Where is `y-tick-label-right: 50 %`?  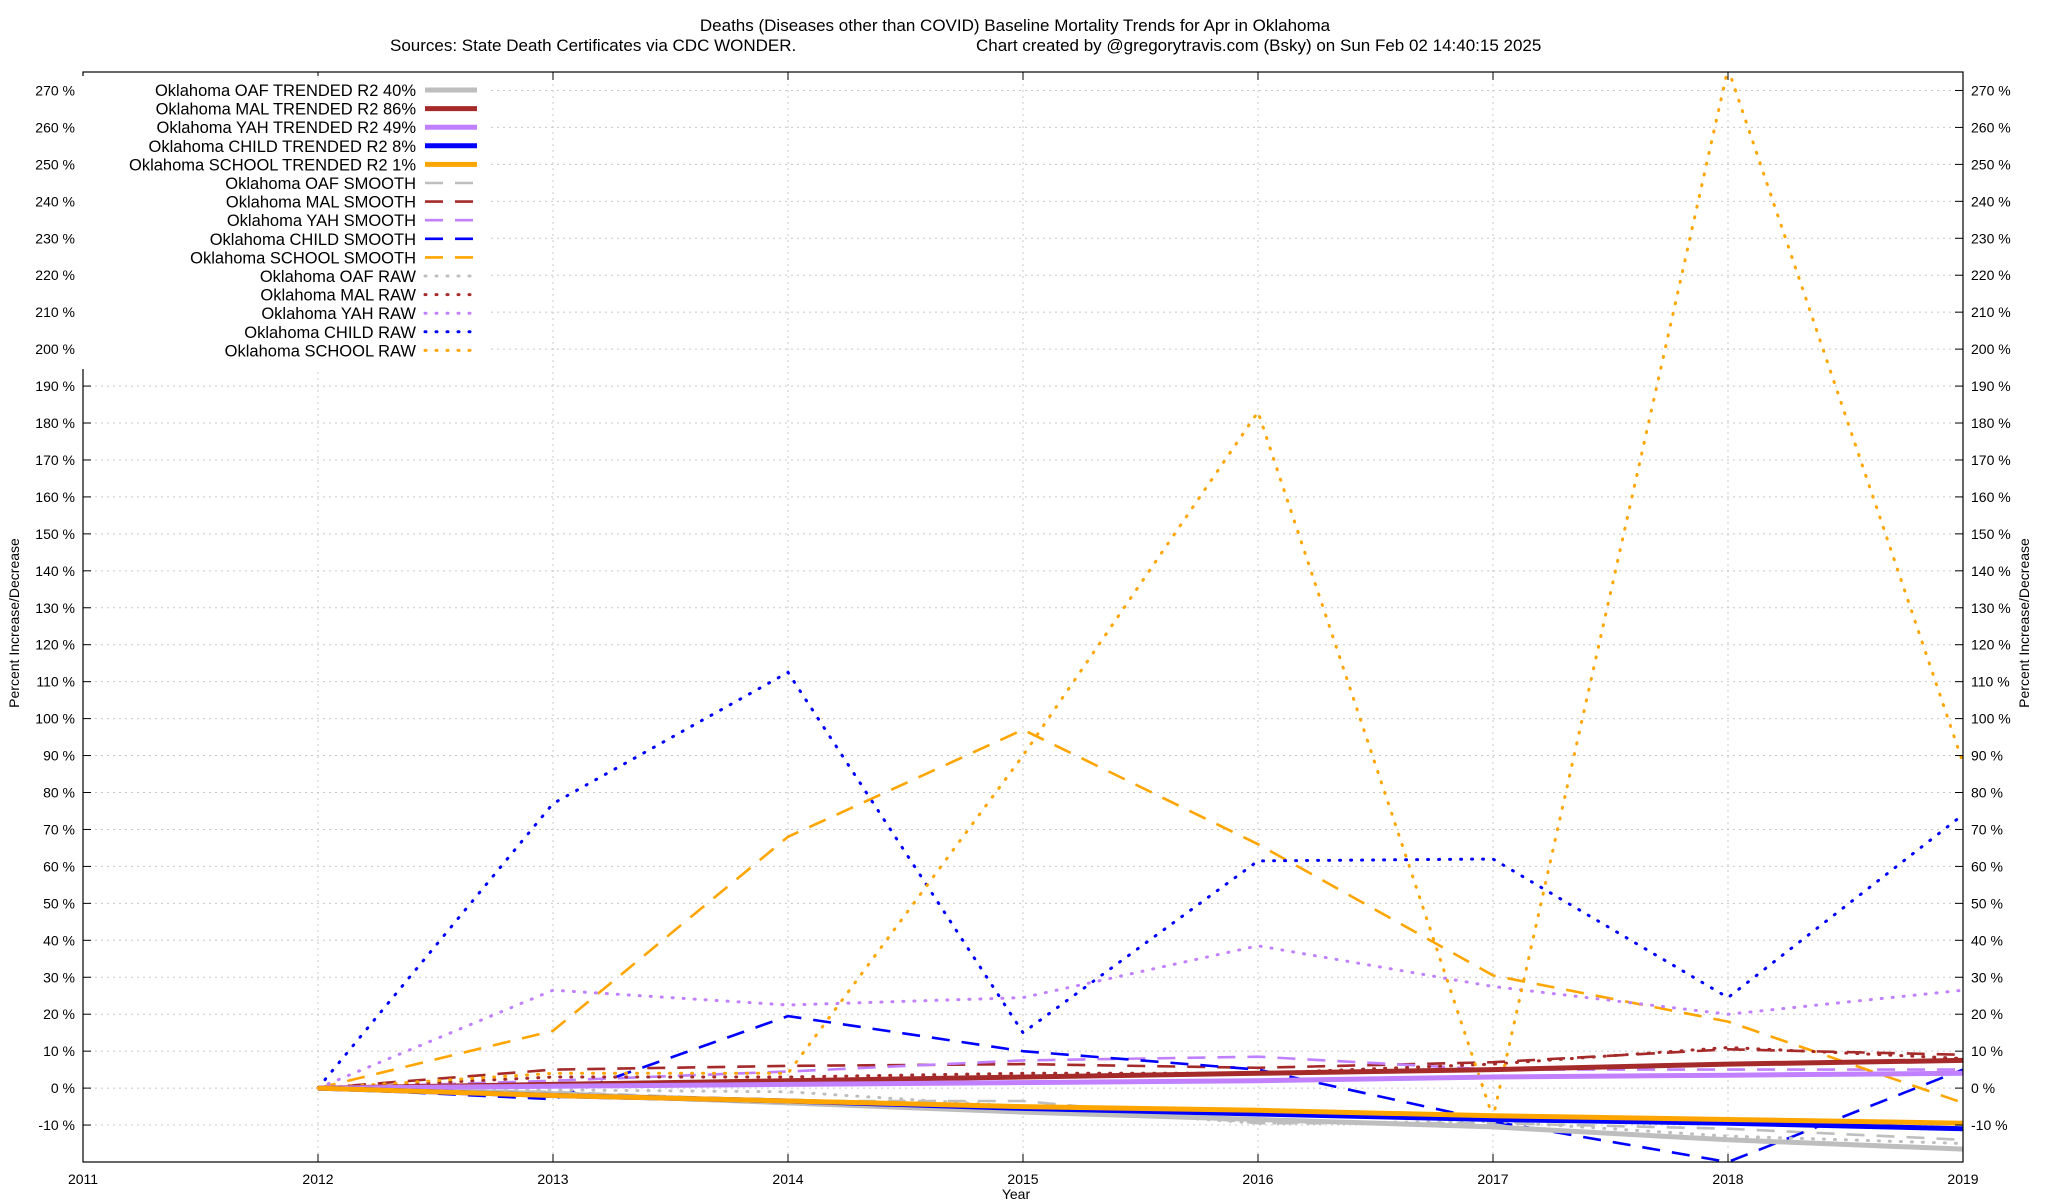
y-tick-label-right: 50 % is located at coordinates (1987, 903).